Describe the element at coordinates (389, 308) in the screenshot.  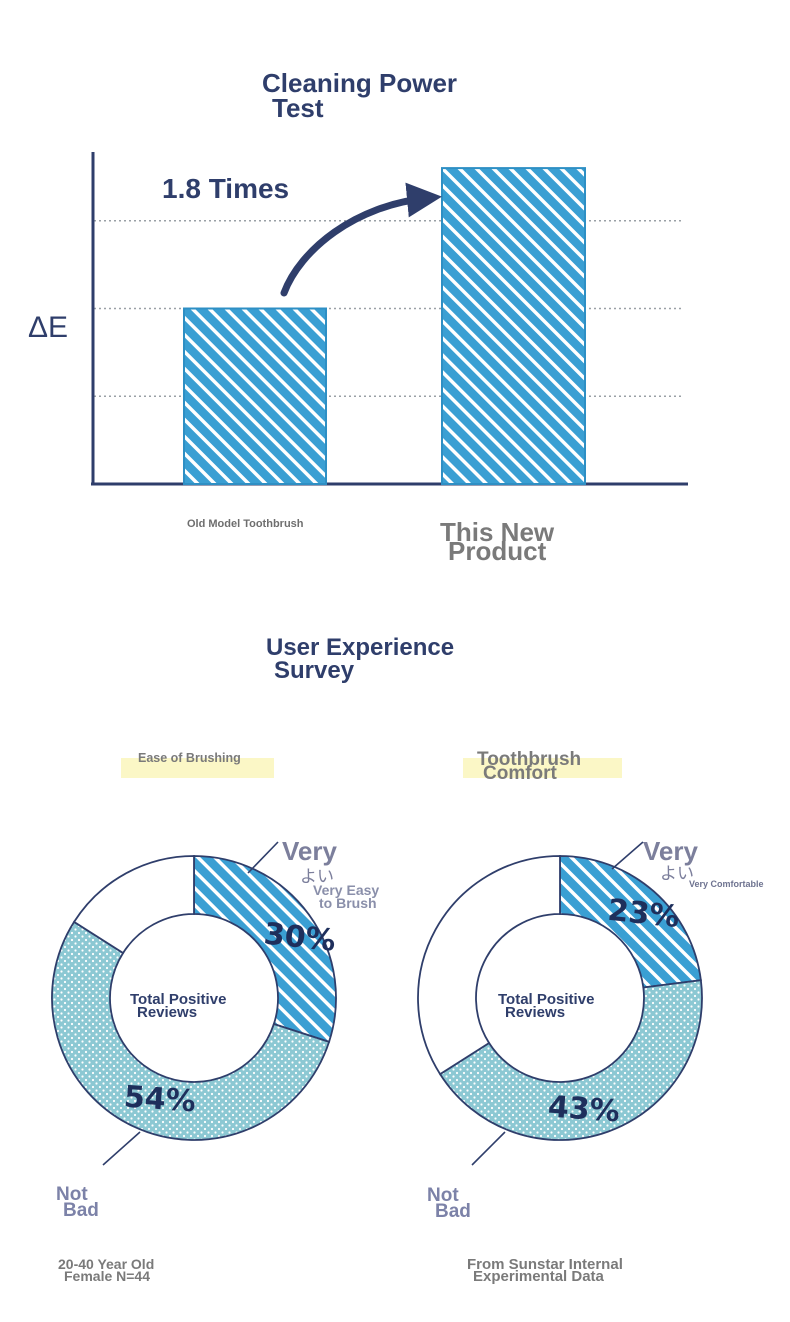
I see `gridlines` at that location.